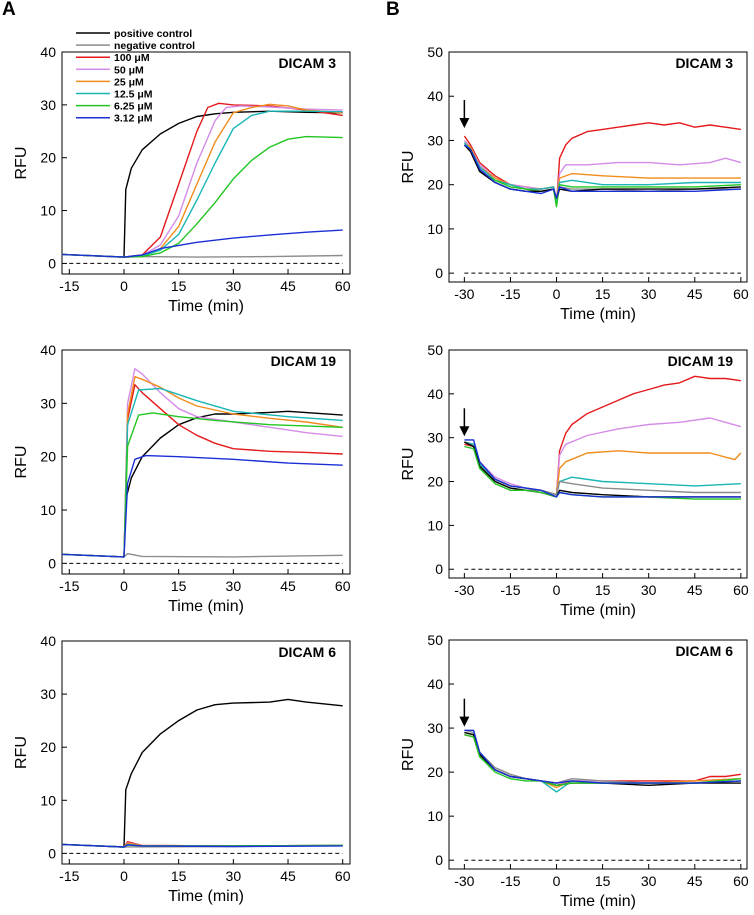 This screenshot has height=915, width=754. Describe the element at coordinates (133, 119) in the screenshot. I see `legend-label: 3.12 μM` at that location.